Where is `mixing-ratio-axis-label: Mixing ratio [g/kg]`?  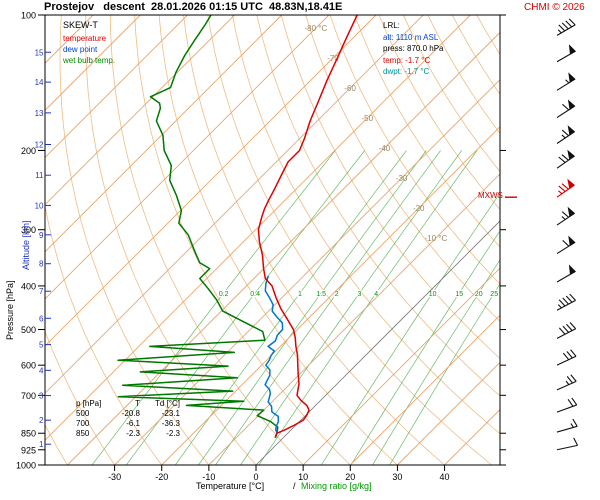
mixing-ratio-axis-label: Mixing ratio [g/kg] is located at coordinates (336, 486).